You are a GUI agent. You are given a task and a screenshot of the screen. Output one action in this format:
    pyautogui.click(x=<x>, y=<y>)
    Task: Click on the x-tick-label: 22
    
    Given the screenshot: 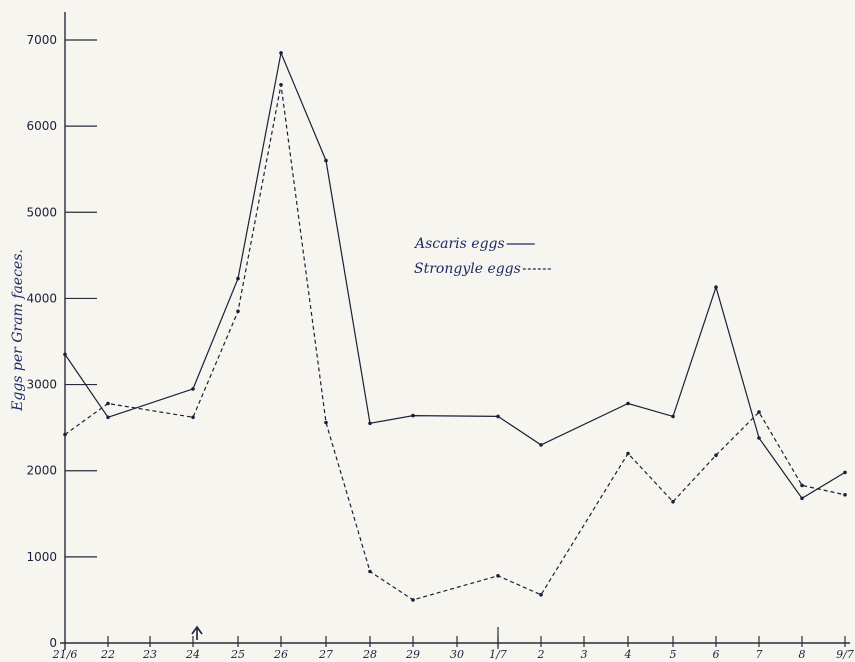 What is the action you would take?
    pyautogui.click(x=107, y=654)
    